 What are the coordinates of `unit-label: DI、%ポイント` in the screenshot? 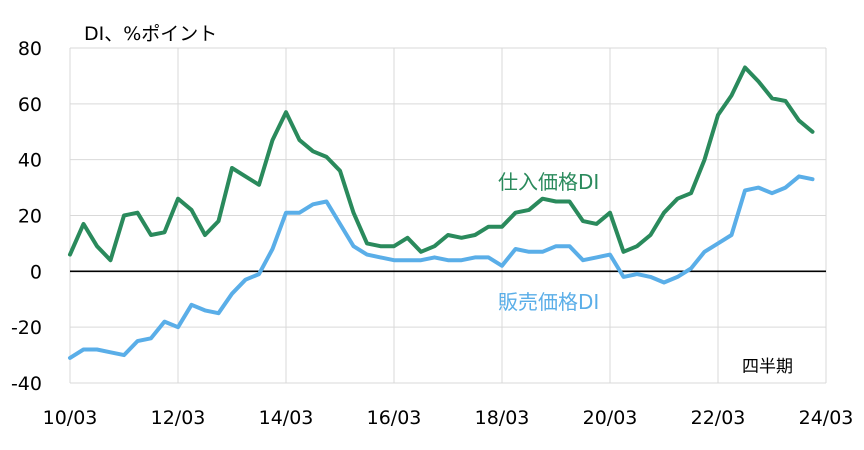 It's located at (150, 34).